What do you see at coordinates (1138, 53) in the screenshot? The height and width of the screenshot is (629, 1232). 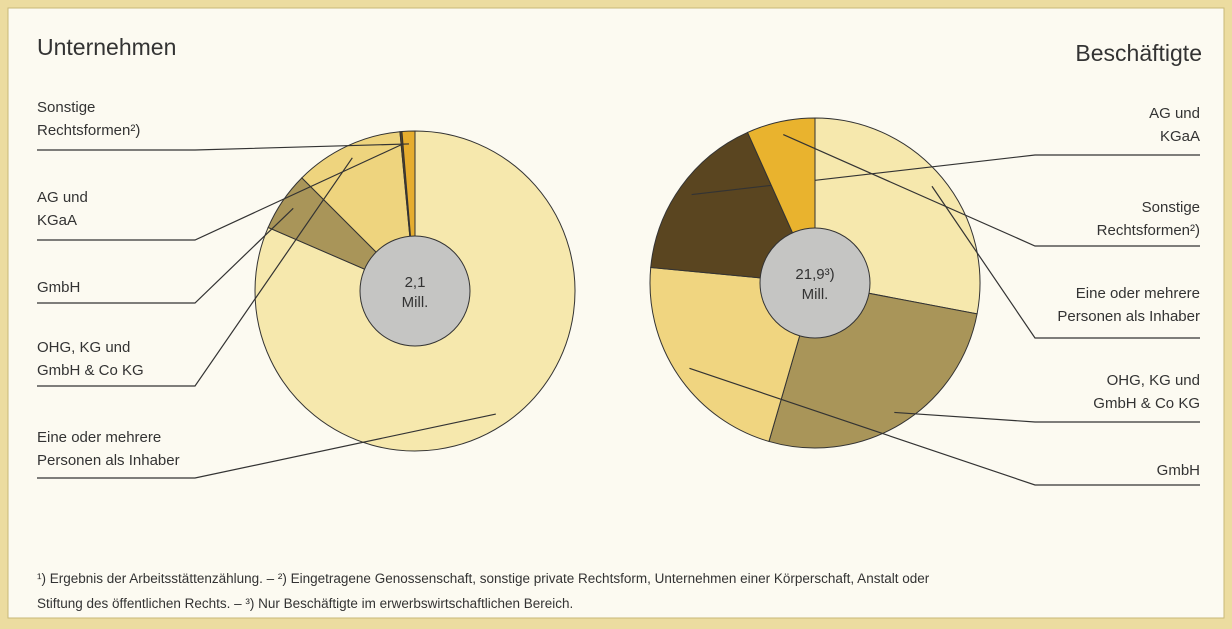 I see `chart-title: Beschäftigte` at bounding box center [1138, 53].